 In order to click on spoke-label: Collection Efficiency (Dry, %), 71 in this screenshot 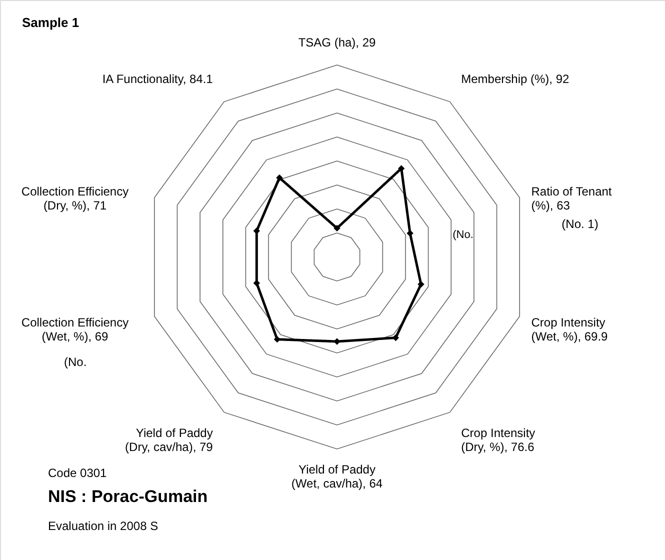, I will do `click(75, 198)`.